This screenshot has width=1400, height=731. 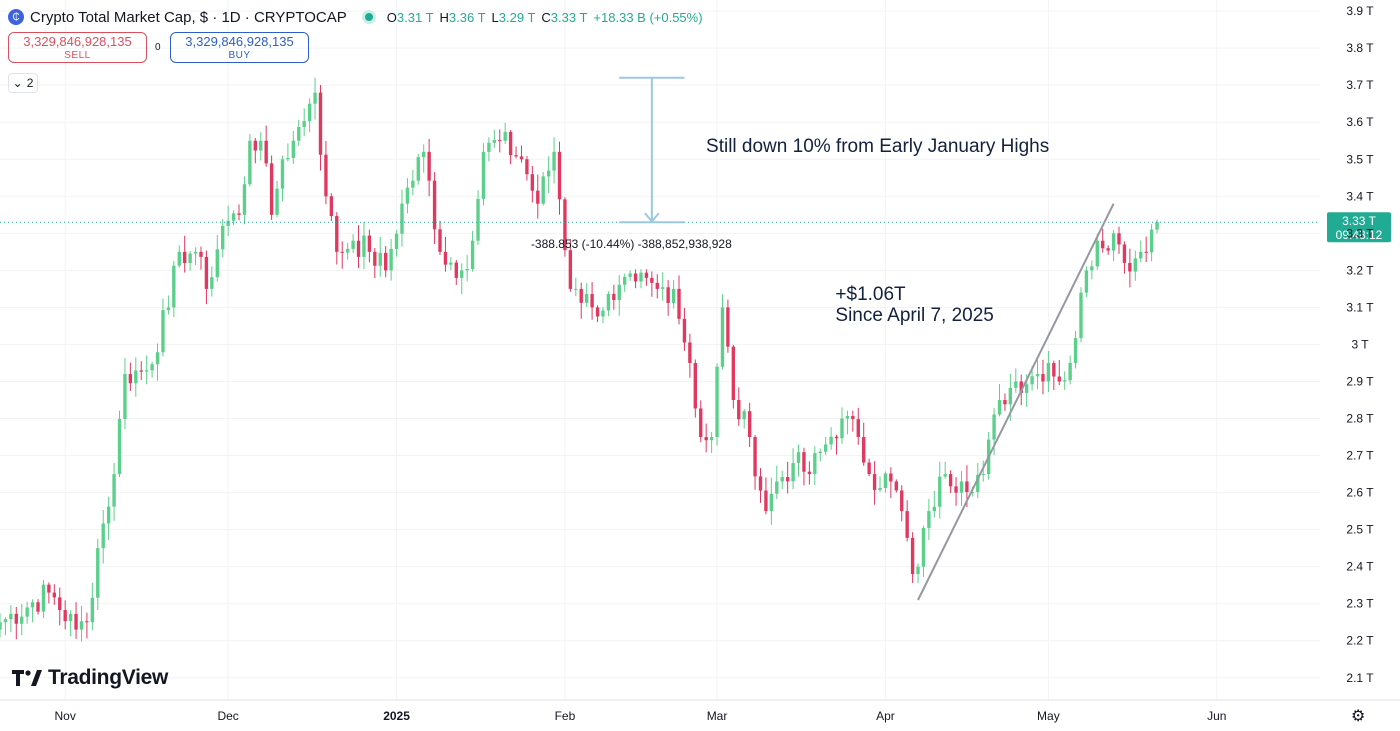 What do you see at coordinates (368, 17) in the screenshot?
I see `market-status-icon` at bounding box center [368, 17].